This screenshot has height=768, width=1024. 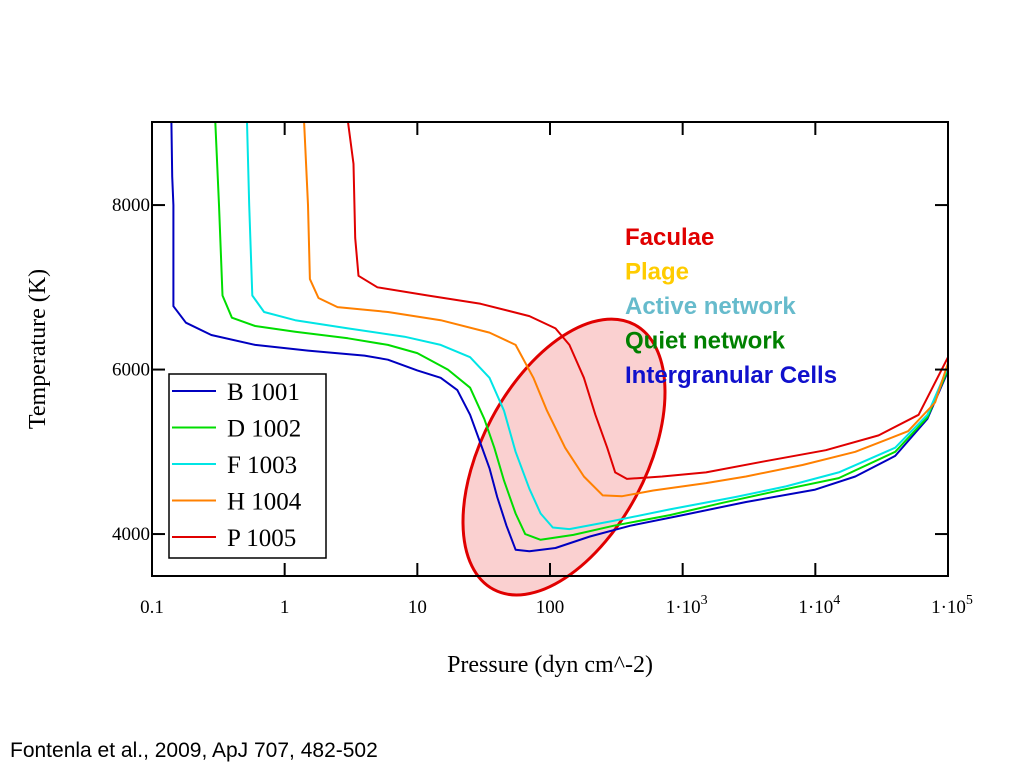 I want to click on region-label: Faculae, so click(x=669, y=237).